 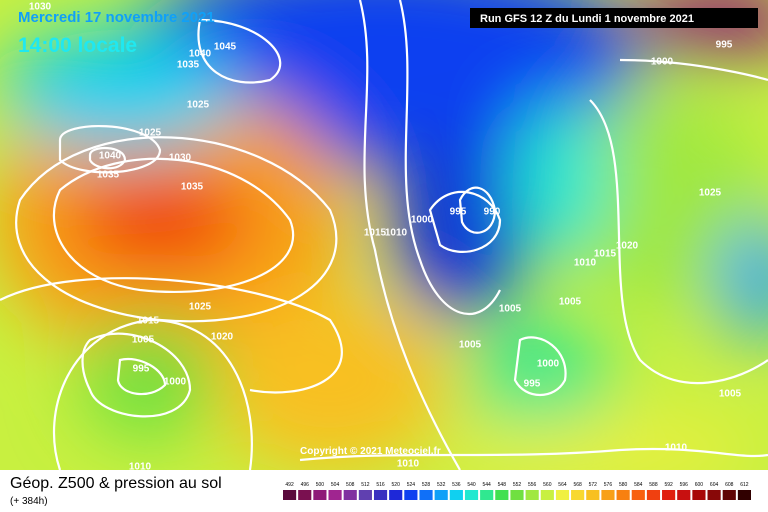 What do you see at coordinates (668, 485) in the screenshot?
I see `legend-label: 592` at bounding box center [668, 485].